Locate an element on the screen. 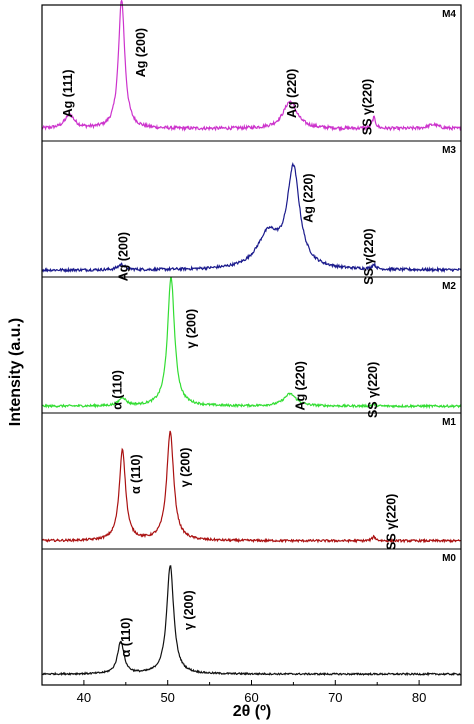 This screenshot has height=724, width=474. pattern-line-m1 is located at coordinates (251, 487).